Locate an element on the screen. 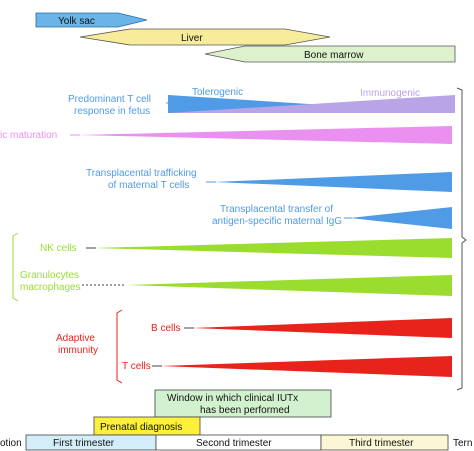  dc-maturation-label: ic maturation is located at coordinates (28, 135).